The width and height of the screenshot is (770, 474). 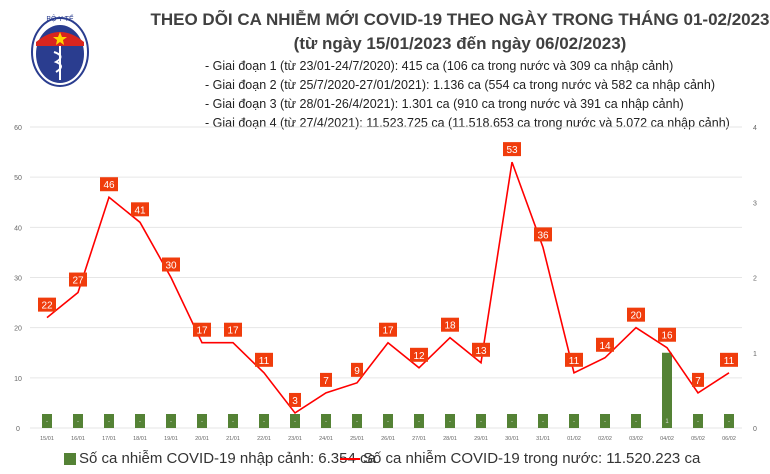 I want to click on x-tick-label: 16/01, so click(x=78, y=439).